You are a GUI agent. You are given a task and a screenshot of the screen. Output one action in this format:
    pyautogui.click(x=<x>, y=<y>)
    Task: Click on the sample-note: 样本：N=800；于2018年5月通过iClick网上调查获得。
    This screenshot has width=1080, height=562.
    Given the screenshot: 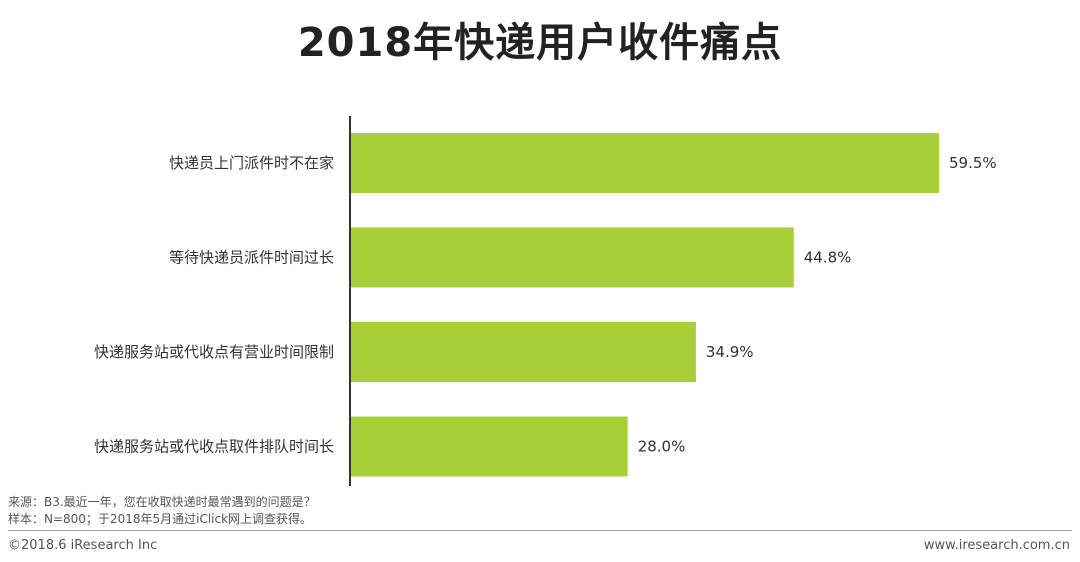 What is the action you would take?
    pyautogui.click(x=160, y=519)
    